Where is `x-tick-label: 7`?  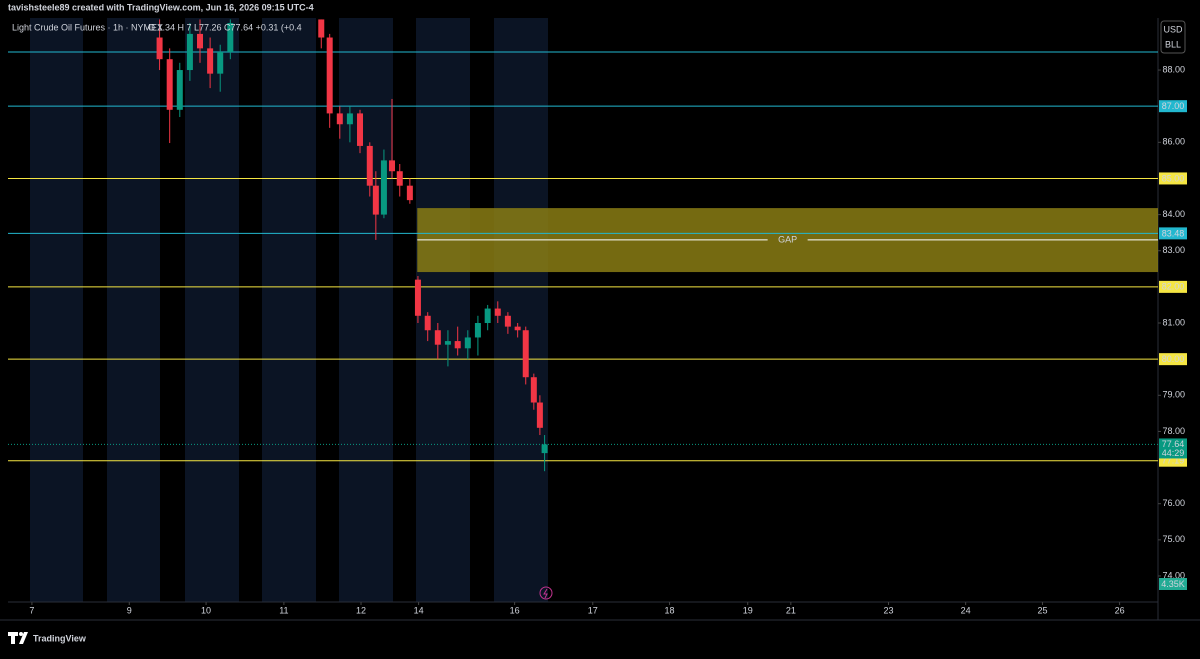
x-tick-label: 7 is located at coordinates (31, 610).